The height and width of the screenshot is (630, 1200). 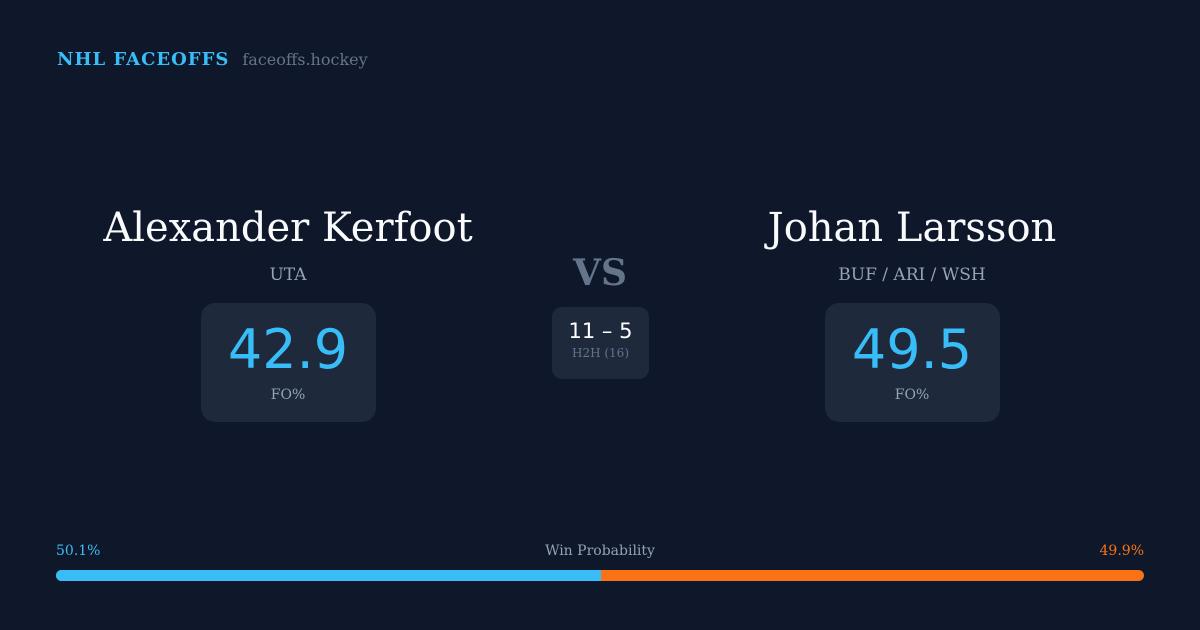 I want to click on left-win-pct: 50.1%, so click(x=78, y=551).